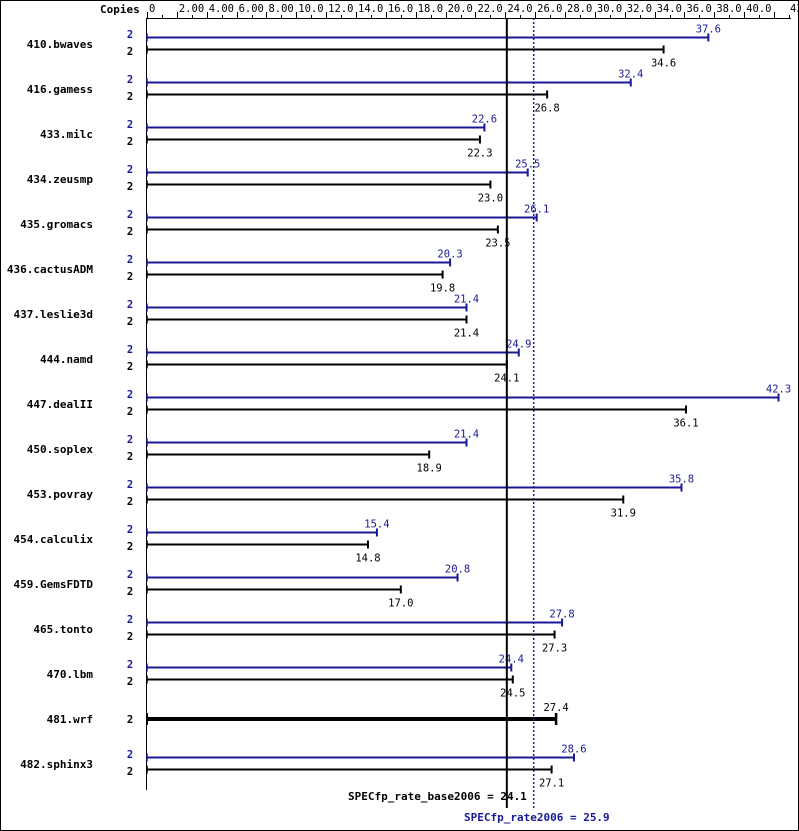 Image resolution: width=799 pixels, height=831 pixels. I want to click on peak-value-label: 35.8, so click(681, 480).